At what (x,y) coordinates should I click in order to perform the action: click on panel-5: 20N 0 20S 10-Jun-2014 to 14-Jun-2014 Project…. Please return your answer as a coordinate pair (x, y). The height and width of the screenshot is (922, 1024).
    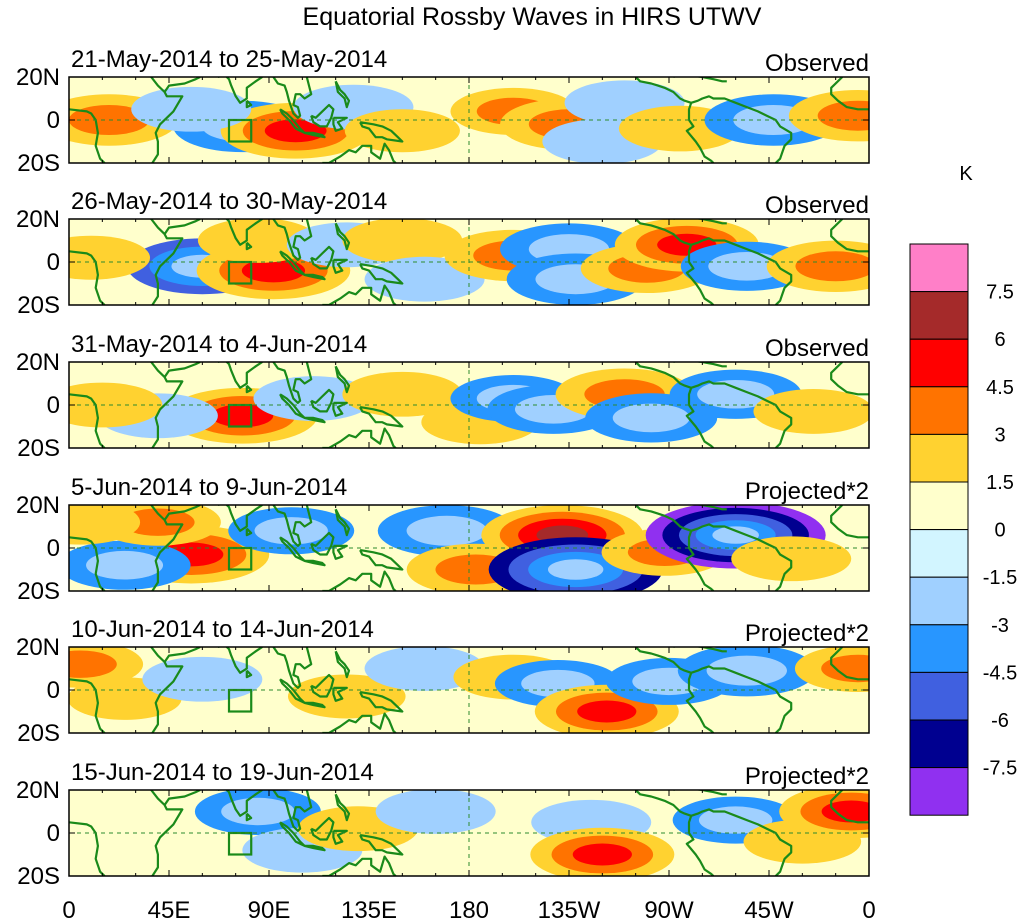
    Looking at the image, I should click on (443, 681).